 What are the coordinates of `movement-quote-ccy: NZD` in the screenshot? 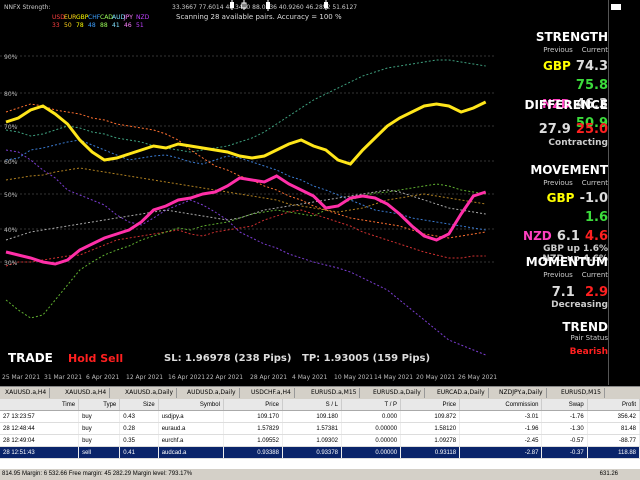 It's located at (537, 236).